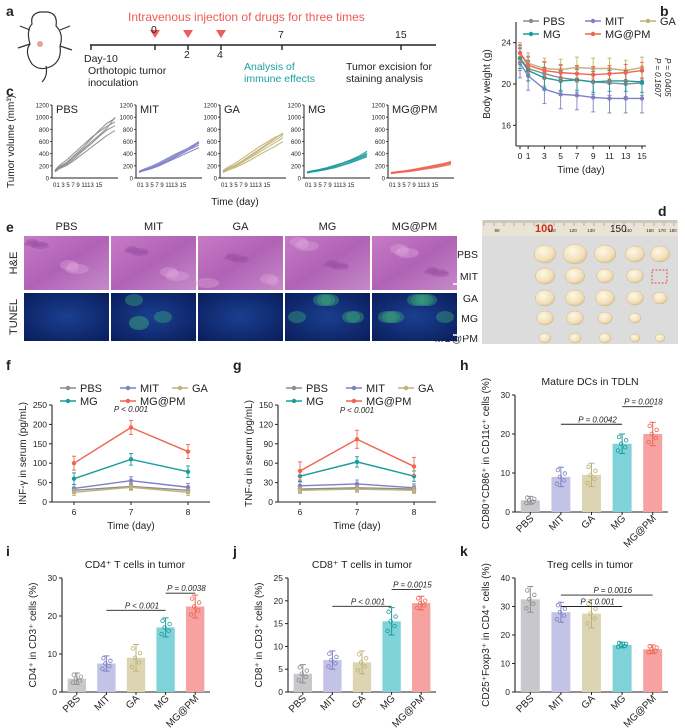 The height and width of the screenshot is (728, 685). Describe the element at coordinates (40, 463) in the screenshot. I see `chart-f-ytick-label: 100` at that location.